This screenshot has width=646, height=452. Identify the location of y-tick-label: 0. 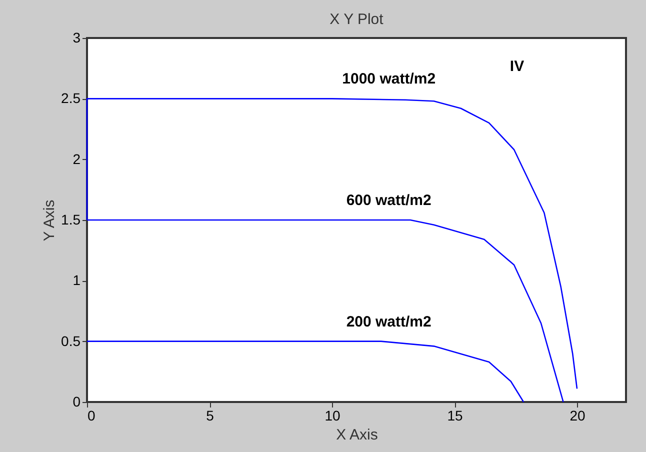
(76, 402).